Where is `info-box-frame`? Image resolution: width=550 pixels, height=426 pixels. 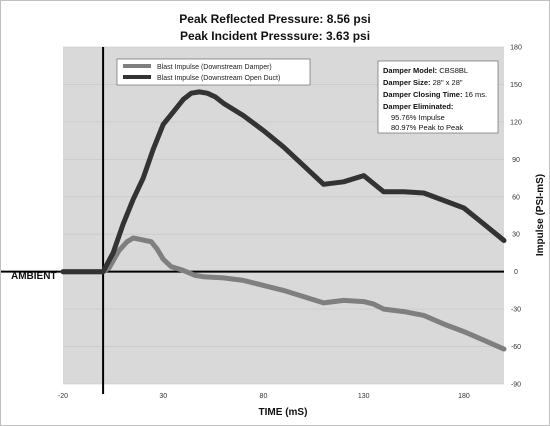
info-box-frame is located at coordinates (438, 97).